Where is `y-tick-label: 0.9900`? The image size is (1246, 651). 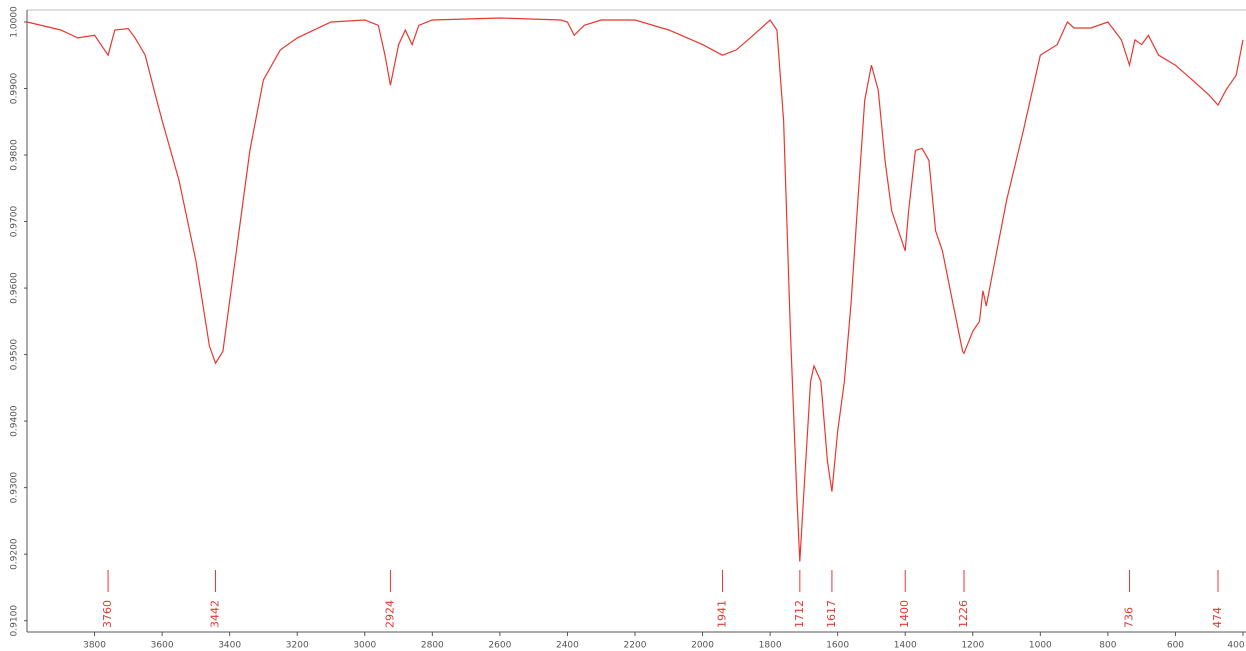
y-tick-label: 0.9900 is located at coordinates (15, 88).